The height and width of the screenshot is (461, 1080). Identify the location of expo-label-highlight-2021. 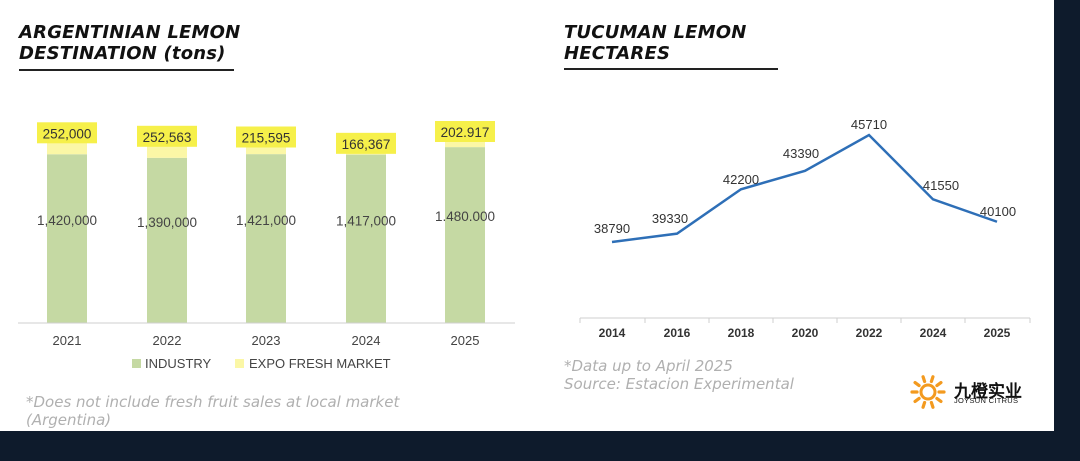
(67, 133).